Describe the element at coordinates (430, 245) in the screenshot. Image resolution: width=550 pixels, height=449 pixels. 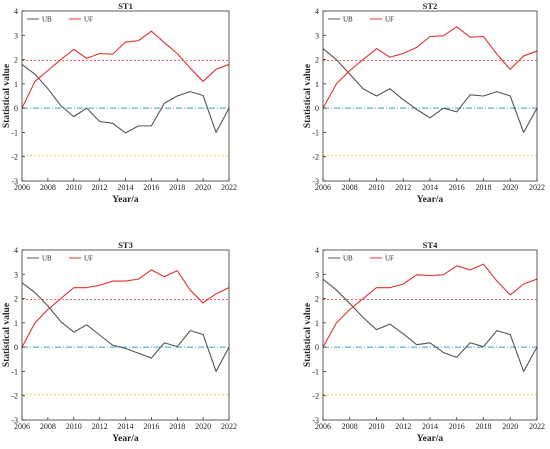
I see `chart-title: ST4` at that location.